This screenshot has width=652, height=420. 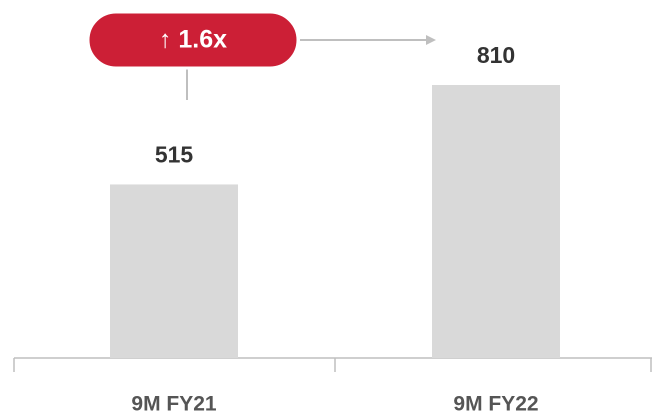 What do you see at coordinates (174, 155) in the screenshot?
I see `data-label: 515` at bounding box center [174, 155].